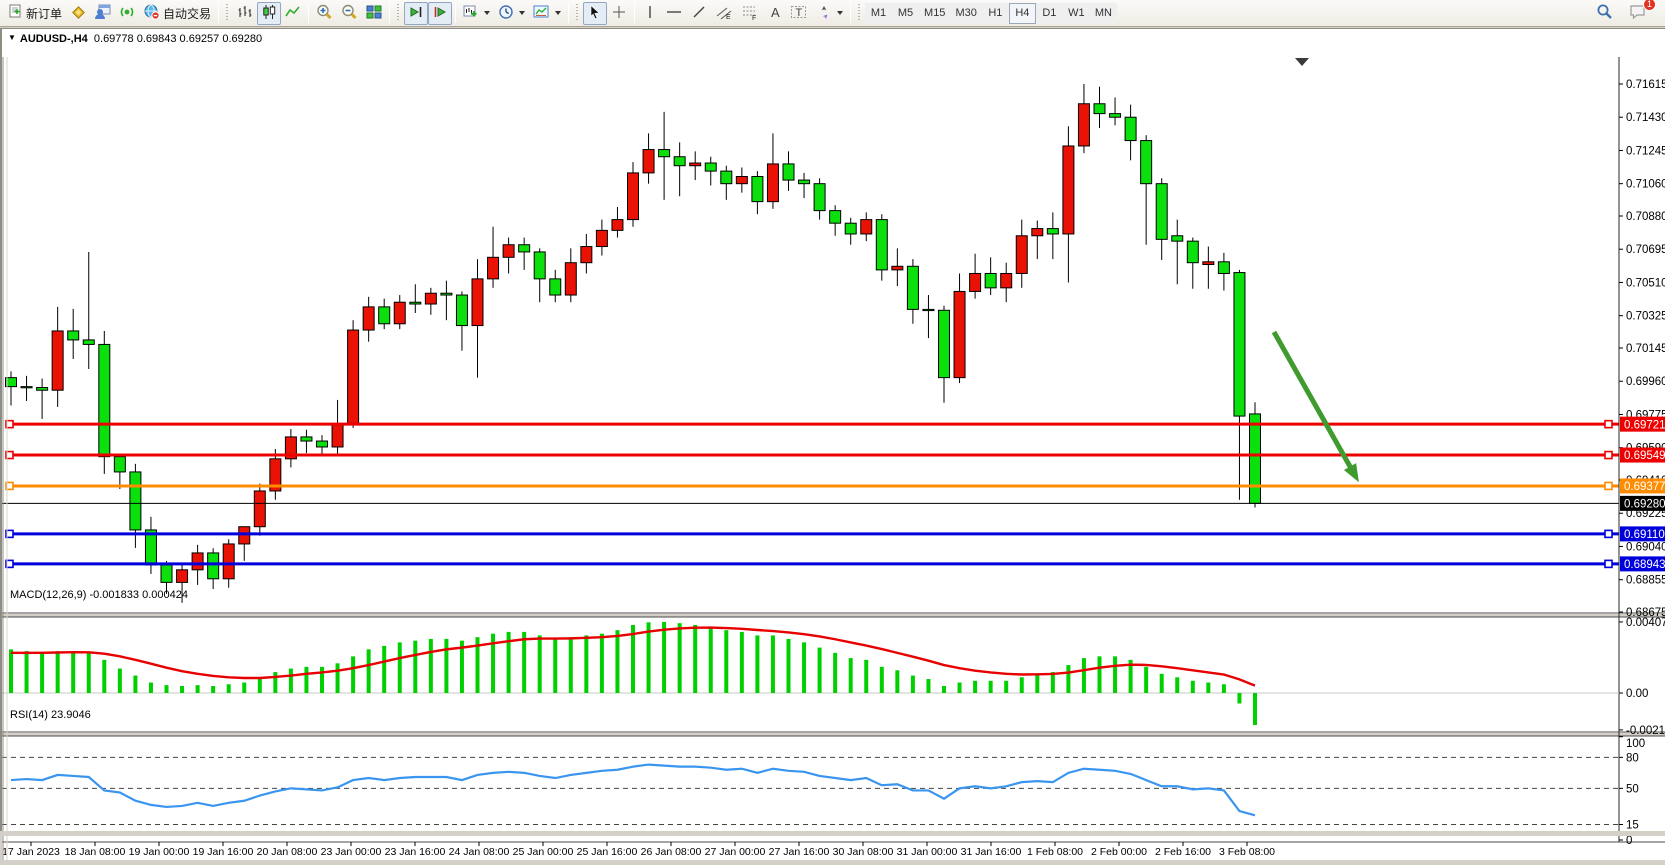 The image size is (1665, 865). Describe the element at coordinates (187, 13) in the screenshot. I see `autotrading-label: 自动交易` at that location.